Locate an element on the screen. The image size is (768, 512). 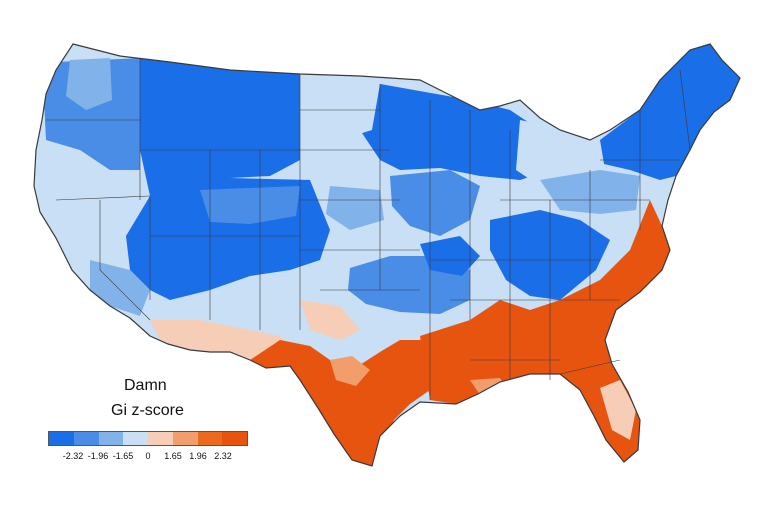
border-ca-nv is located at coordinates (125, 260).